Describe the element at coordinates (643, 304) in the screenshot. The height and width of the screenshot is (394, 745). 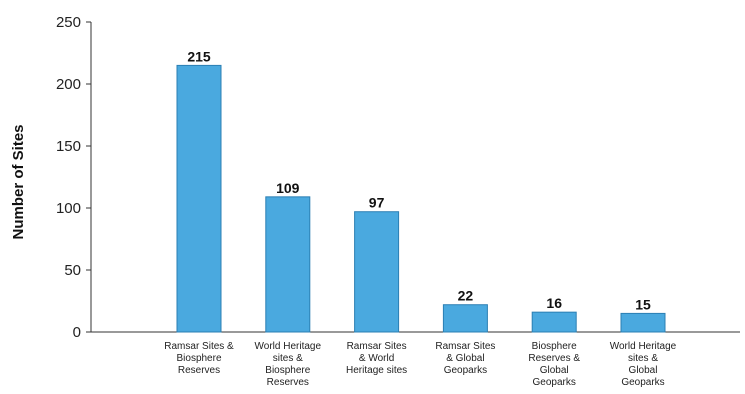
I see `value-label: 15` at that location.